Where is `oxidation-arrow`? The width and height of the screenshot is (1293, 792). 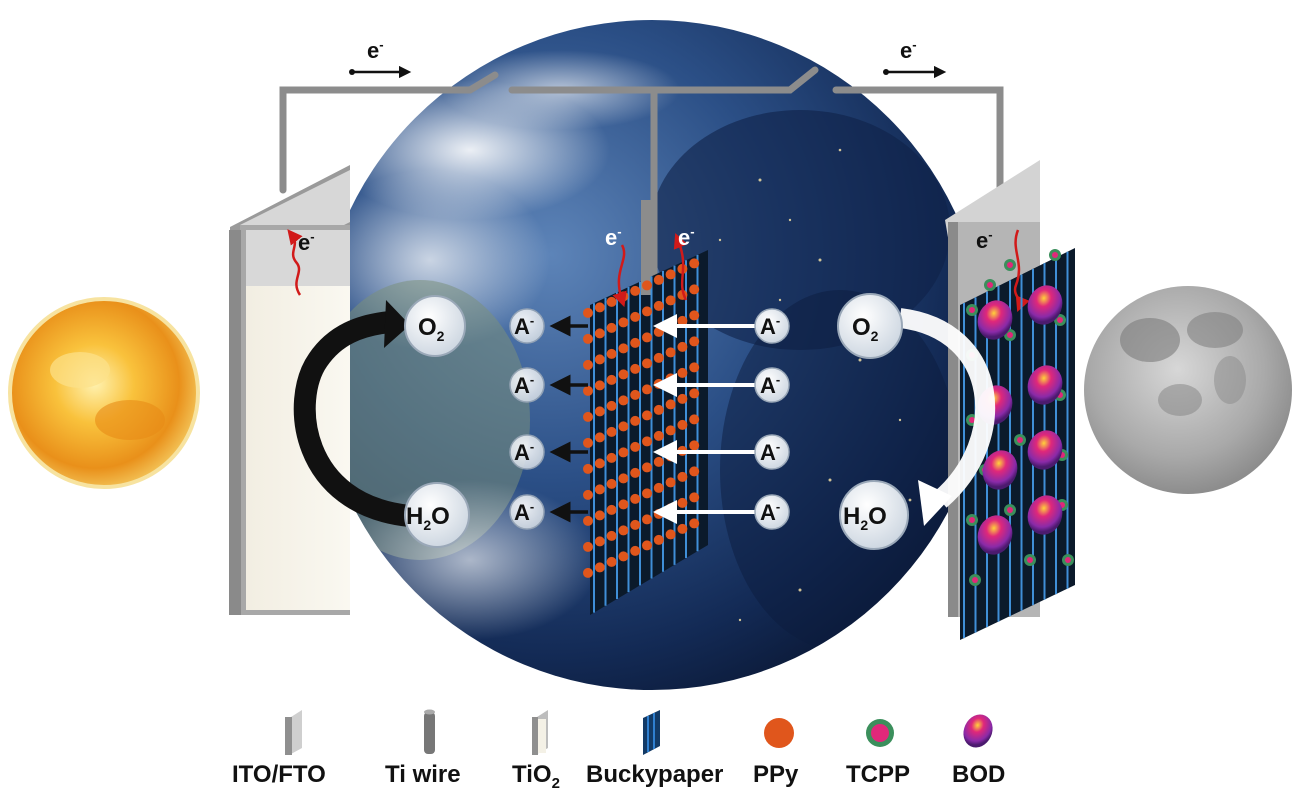
oxidation-arrow is located at coordinates (352, 413).